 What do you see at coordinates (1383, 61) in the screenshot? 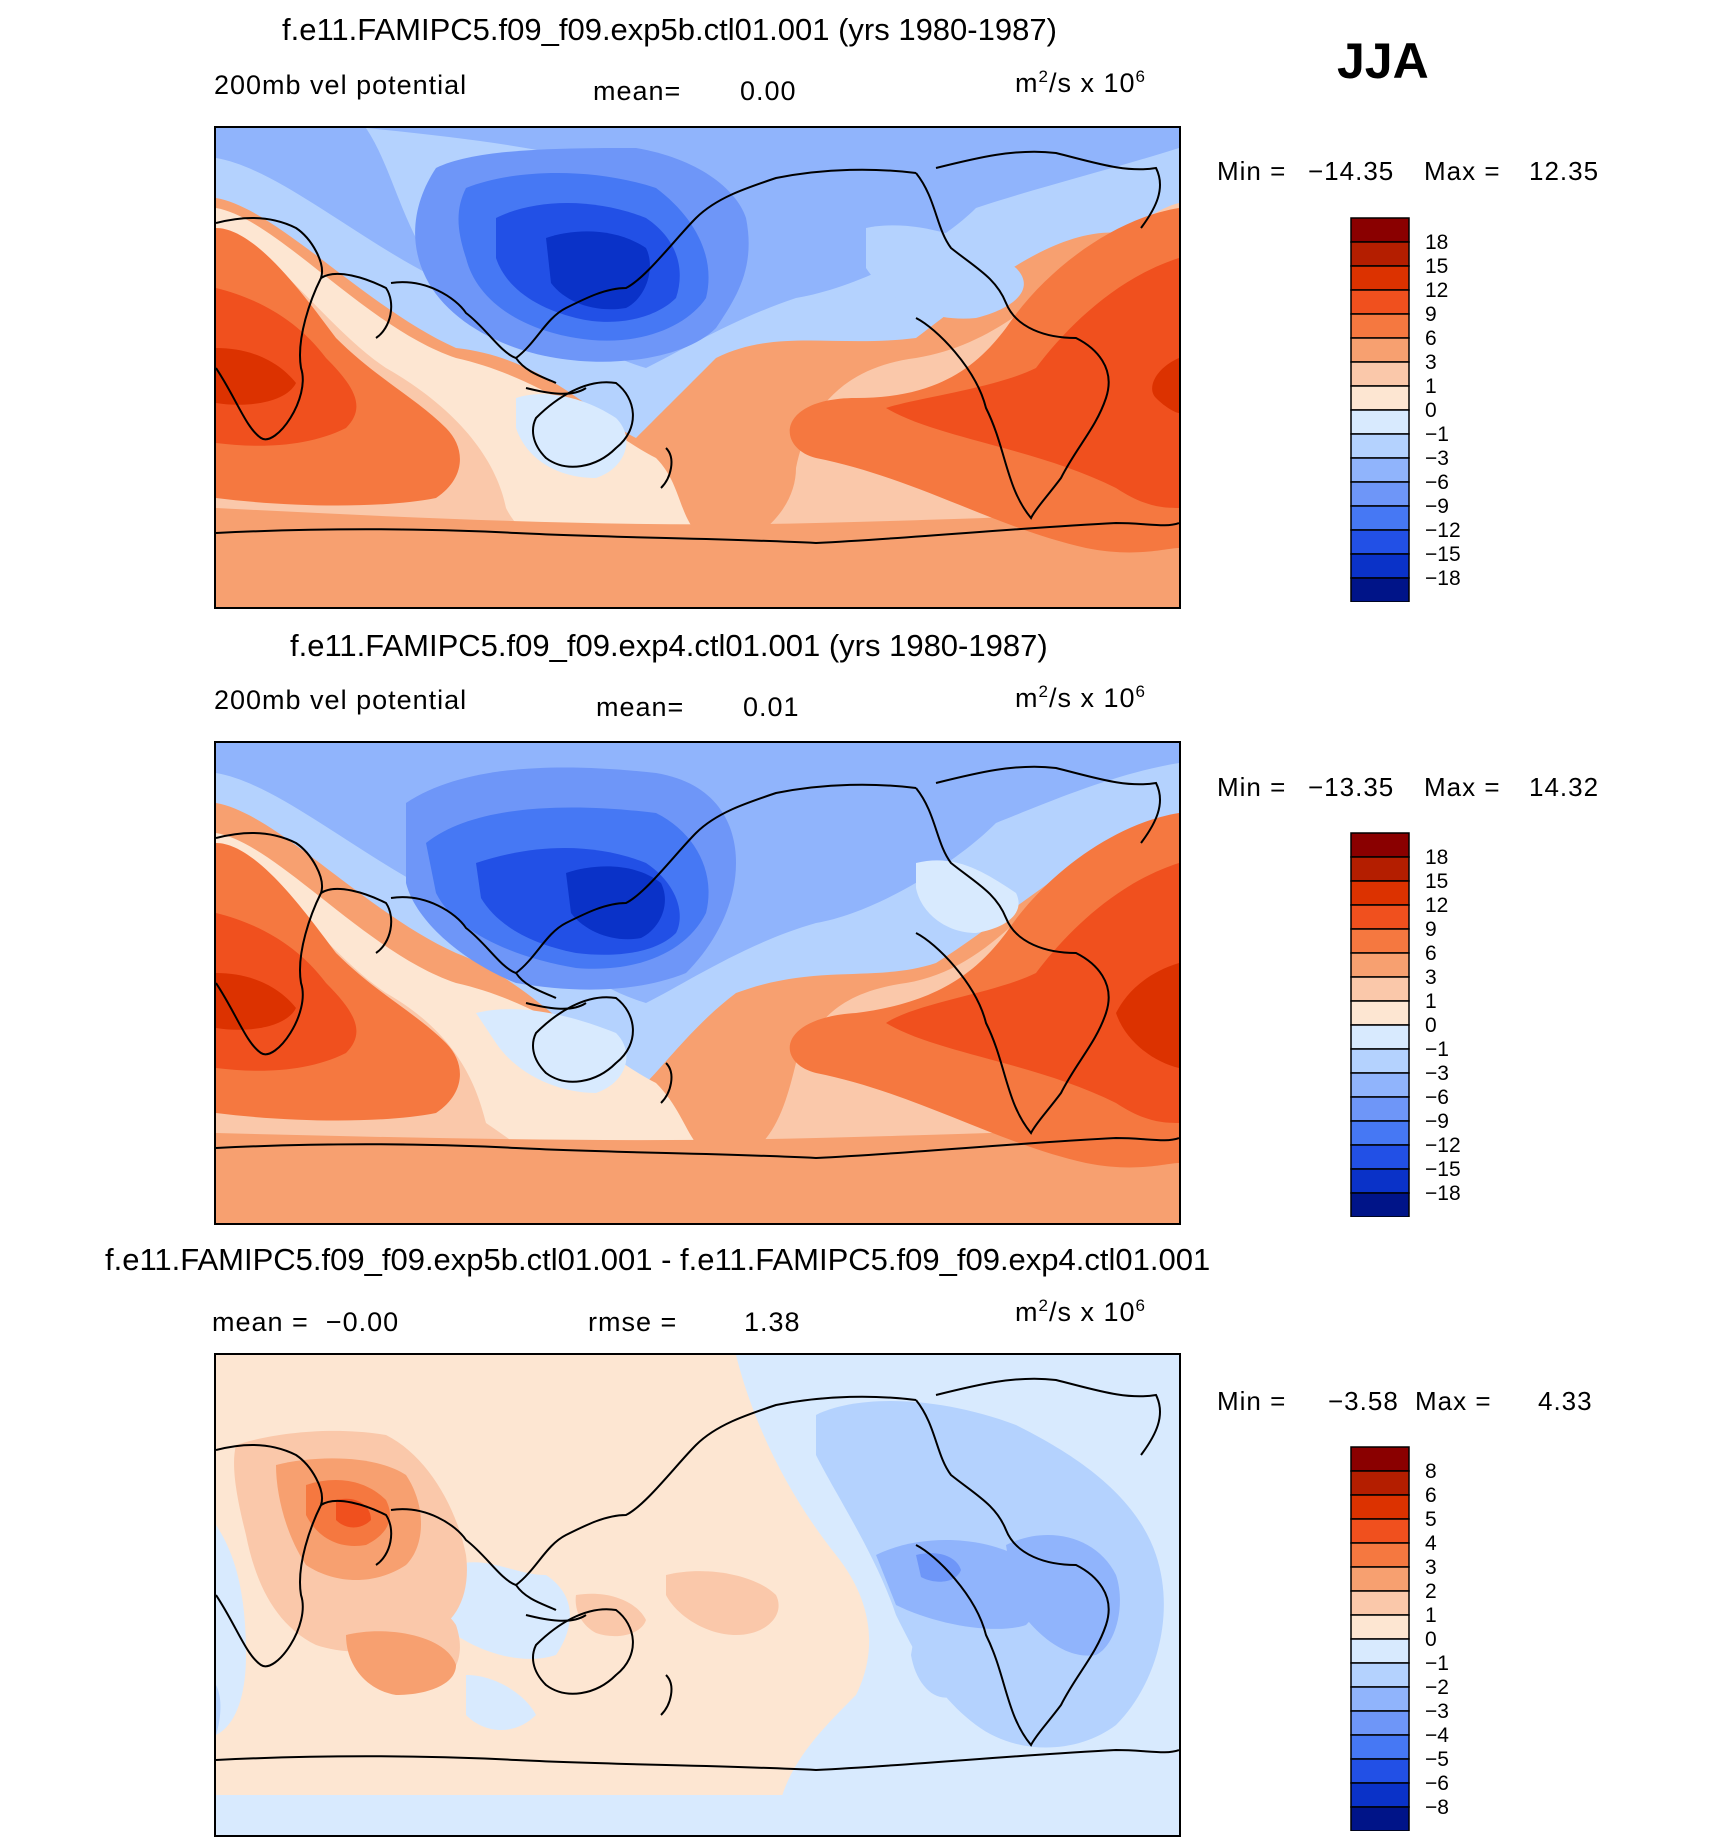
I see `season-label: JJA` at bounding box center [1383, 61].